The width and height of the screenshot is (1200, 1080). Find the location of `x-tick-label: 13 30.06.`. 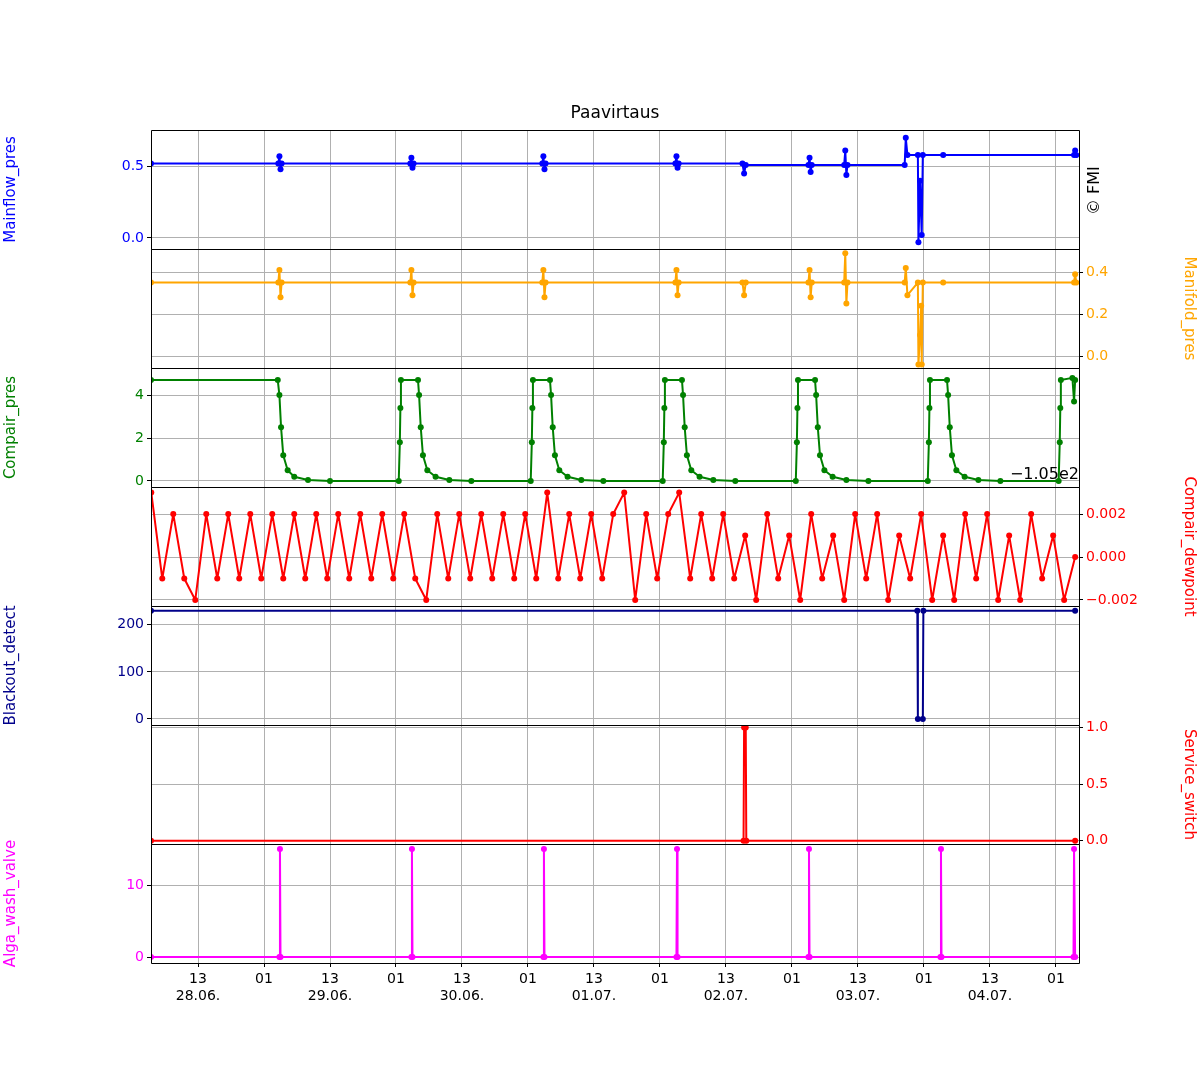

x-tick-label: 13 30.06. is located at coordinates (462, 986).